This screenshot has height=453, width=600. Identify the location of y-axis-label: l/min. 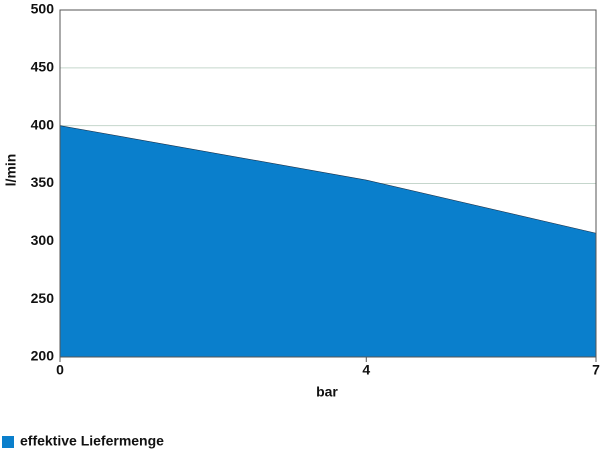
(11, 170).